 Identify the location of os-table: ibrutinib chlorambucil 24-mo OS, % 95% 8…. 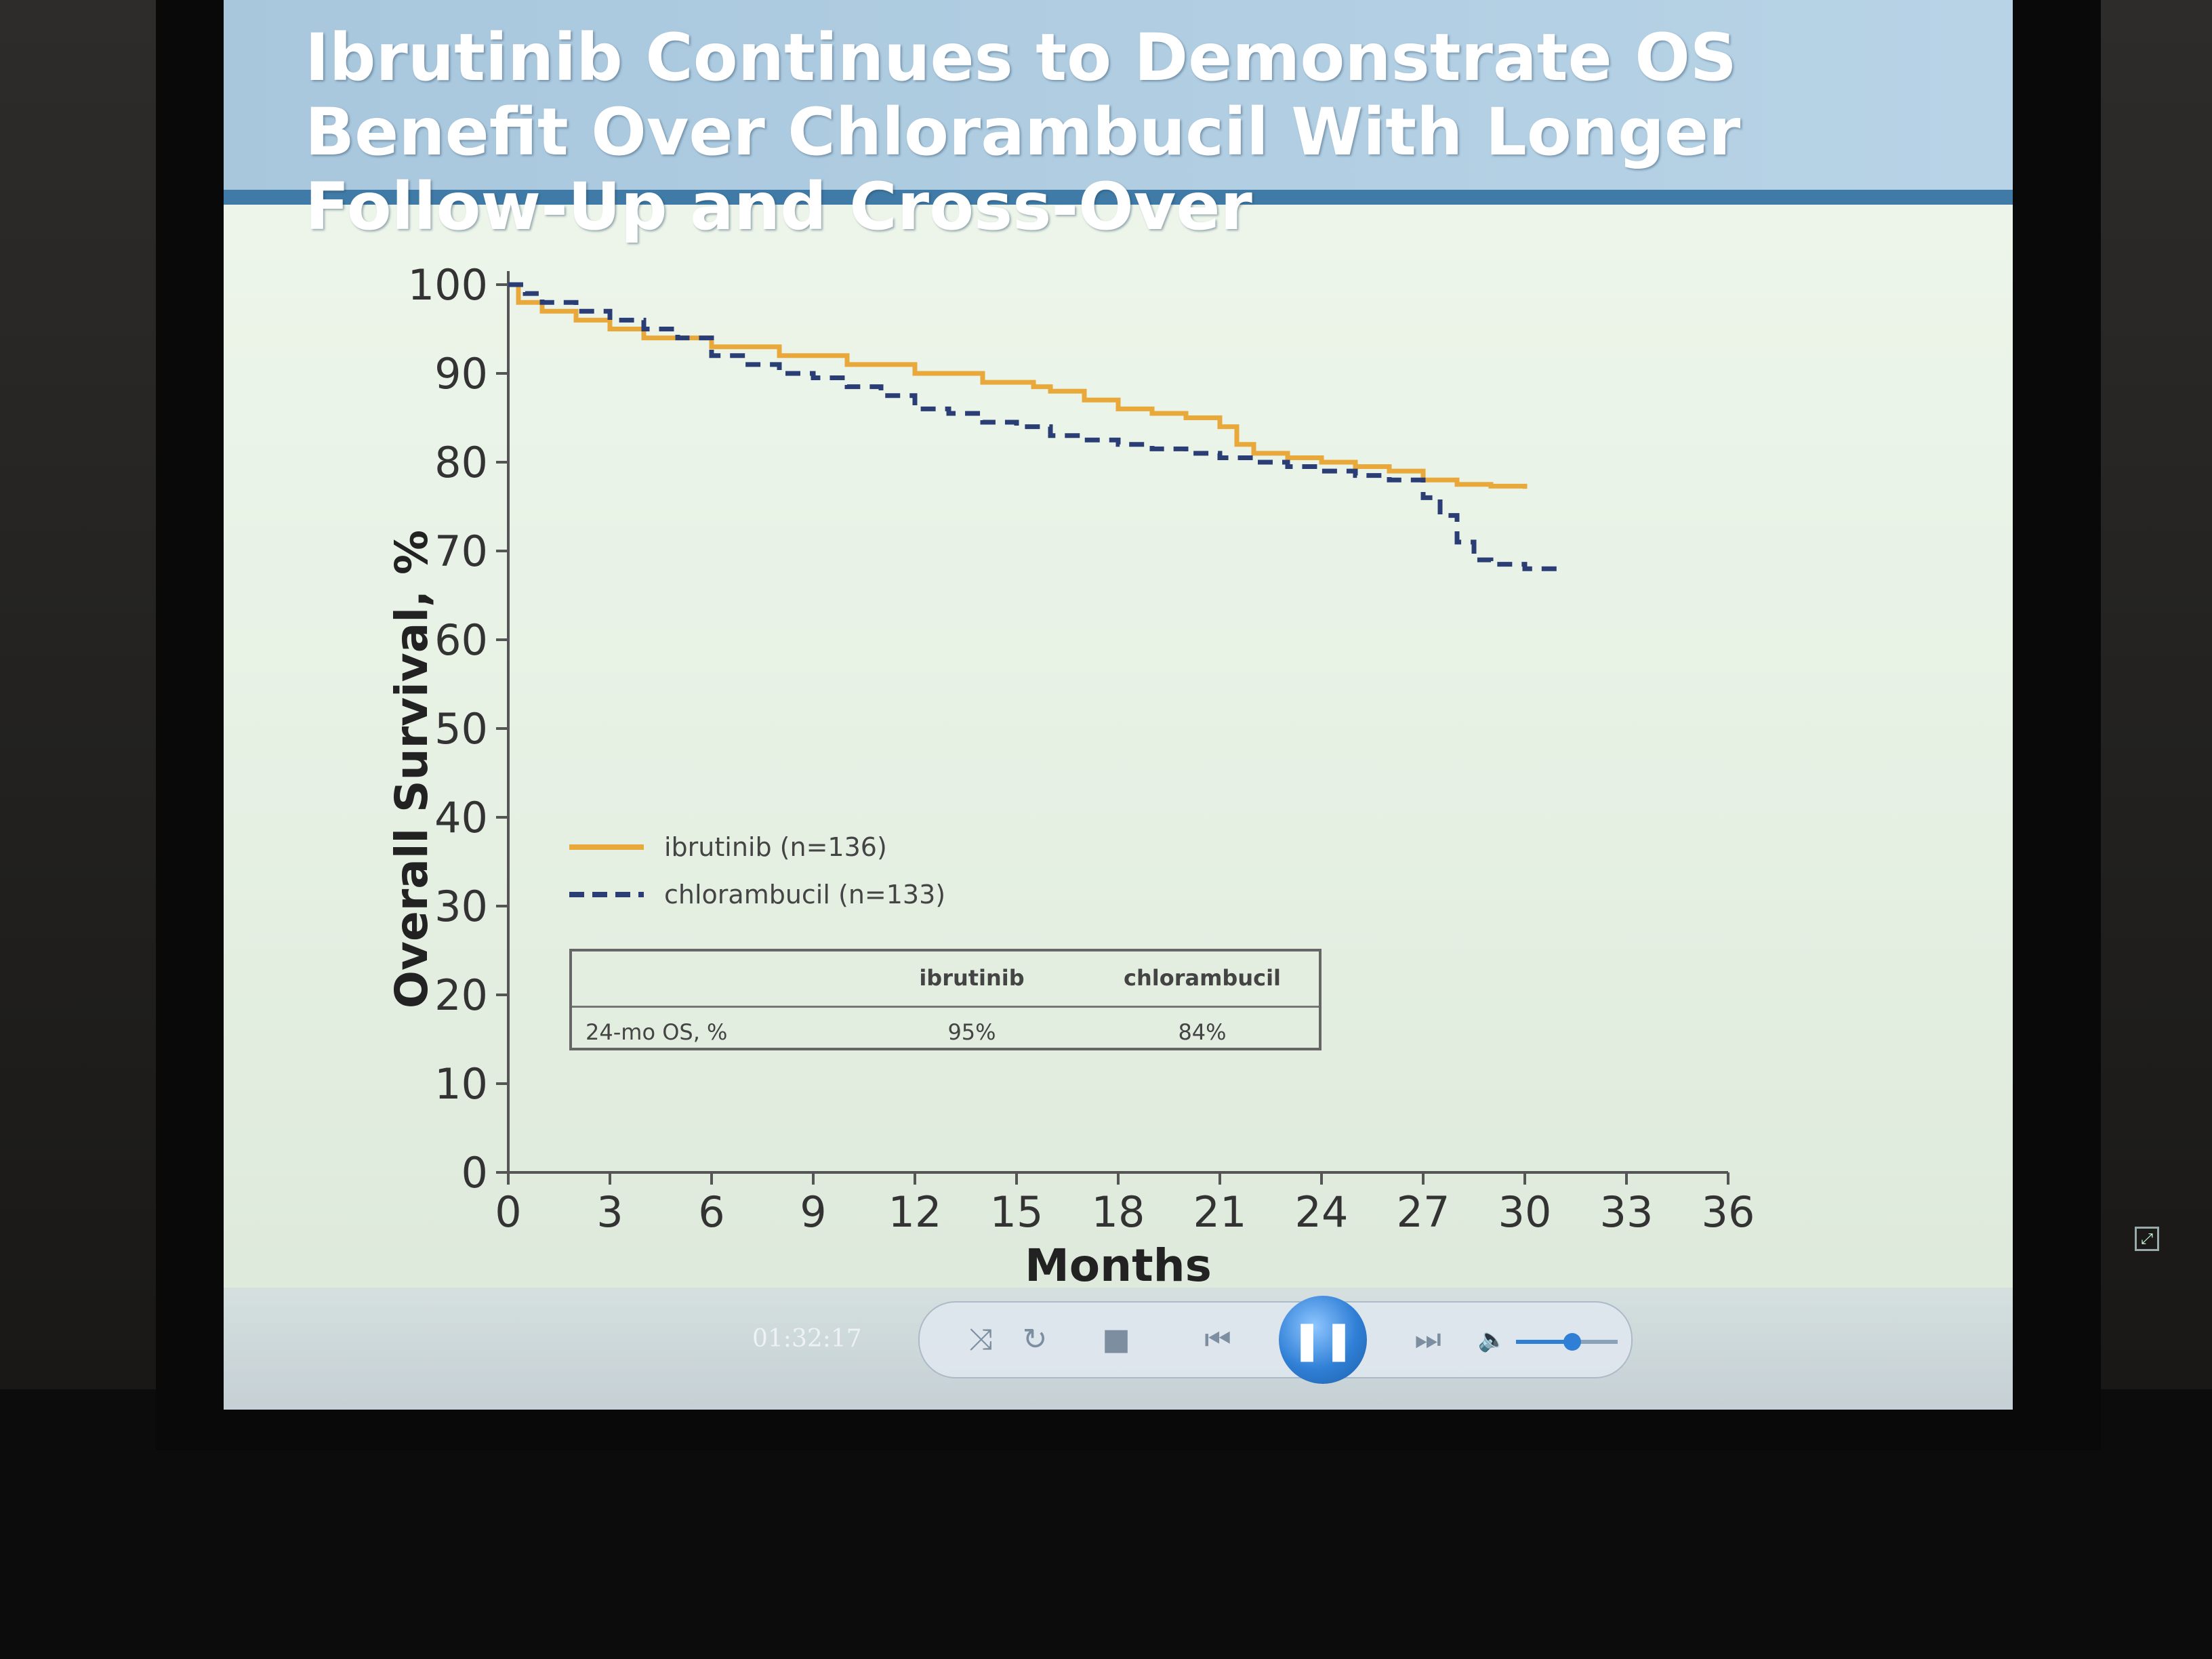
(945, 1000).